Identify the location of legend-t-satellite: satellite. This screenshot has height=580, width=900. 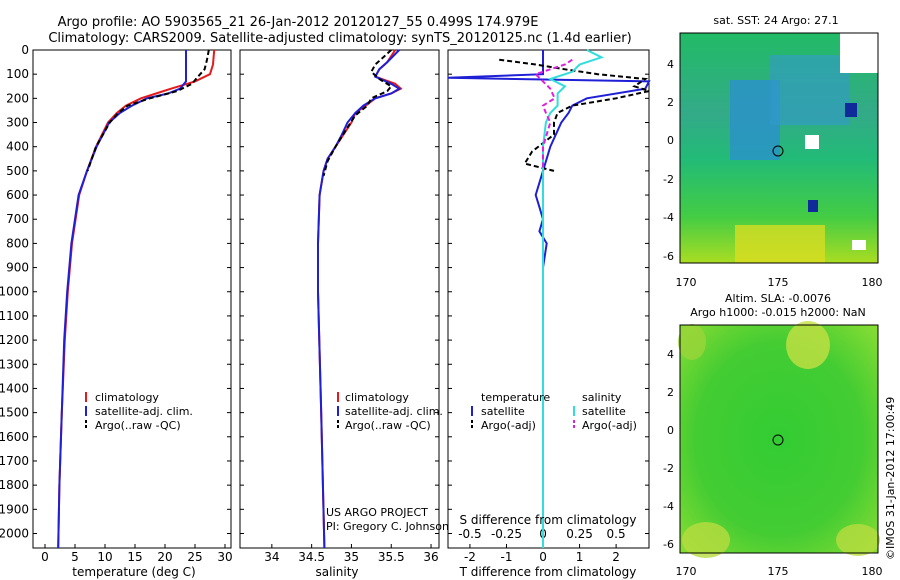
(503, 411).